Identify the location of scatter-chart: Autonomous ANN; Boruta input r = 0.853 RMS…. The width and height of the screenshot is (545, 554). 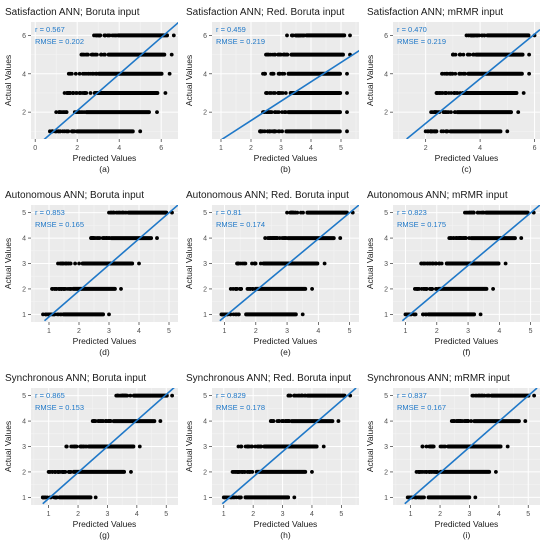
(90, 273).